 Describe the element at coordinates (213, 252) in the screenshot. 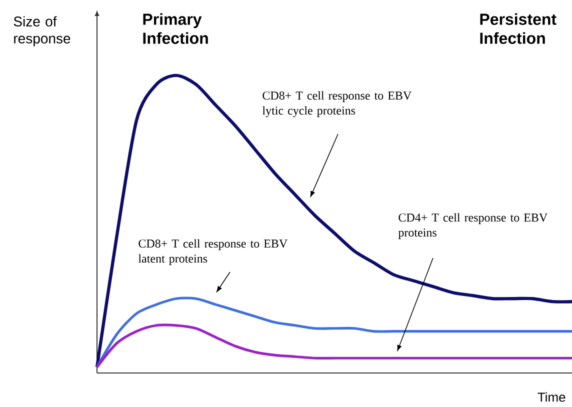

I see `annotation: CD8+ T cell response to EBV latent proteins` at that location.